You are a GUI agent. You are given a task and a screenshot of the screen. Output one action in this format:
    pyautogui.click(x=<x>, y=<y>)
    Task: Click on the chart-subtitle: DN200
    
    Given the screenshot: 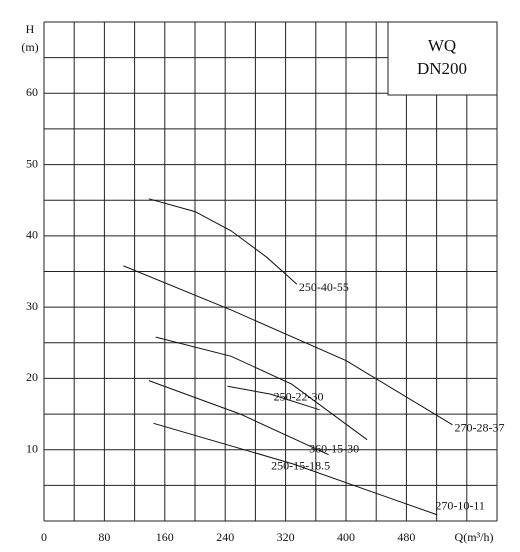 What is the action you would take?
    pyautogui.click(x=442, y=68)
    